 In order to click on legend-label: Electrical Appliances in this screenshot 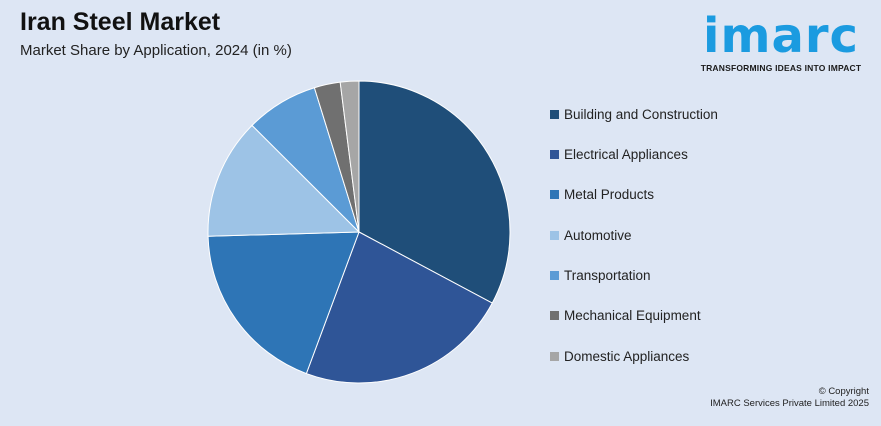, I will do `click(626, 154)`.